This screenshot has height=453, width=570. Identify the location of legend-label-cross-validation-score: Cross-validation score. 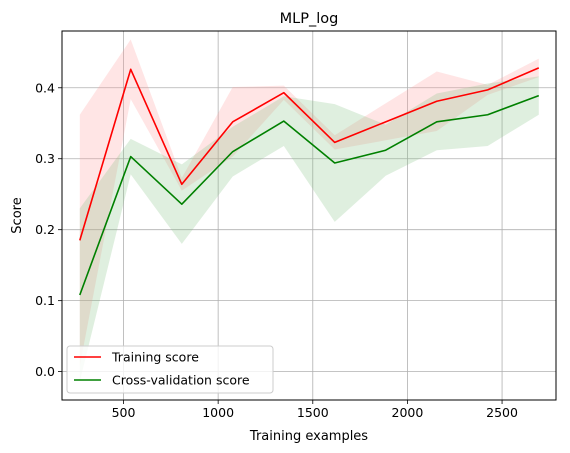
(181, 380).